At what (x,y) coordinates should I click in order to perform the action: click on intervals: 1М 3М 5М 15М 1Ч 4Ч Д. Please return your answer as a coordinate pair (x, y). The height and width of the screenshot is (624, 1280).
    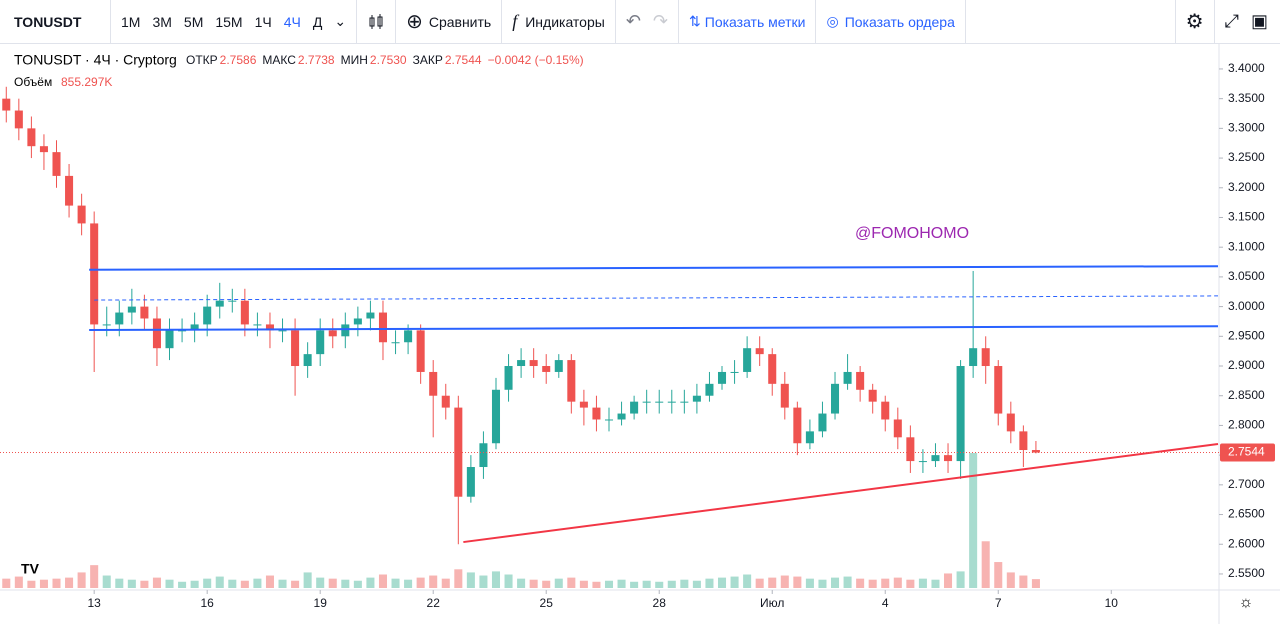
    Looking at the image, I should click on (221, 22).